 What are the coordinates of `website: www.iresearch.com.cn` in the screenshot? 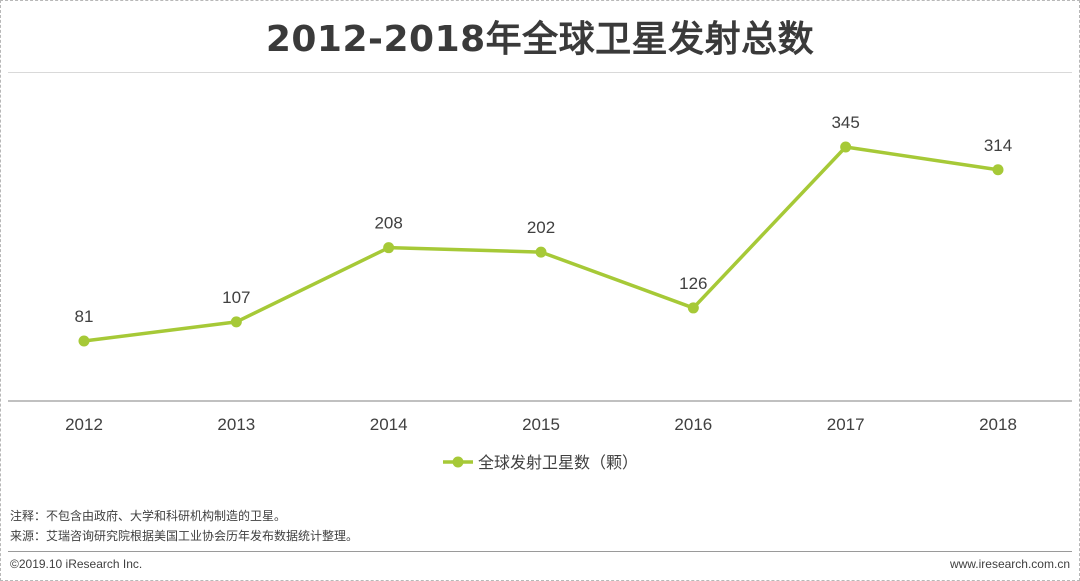 It's located at (1009, 564).